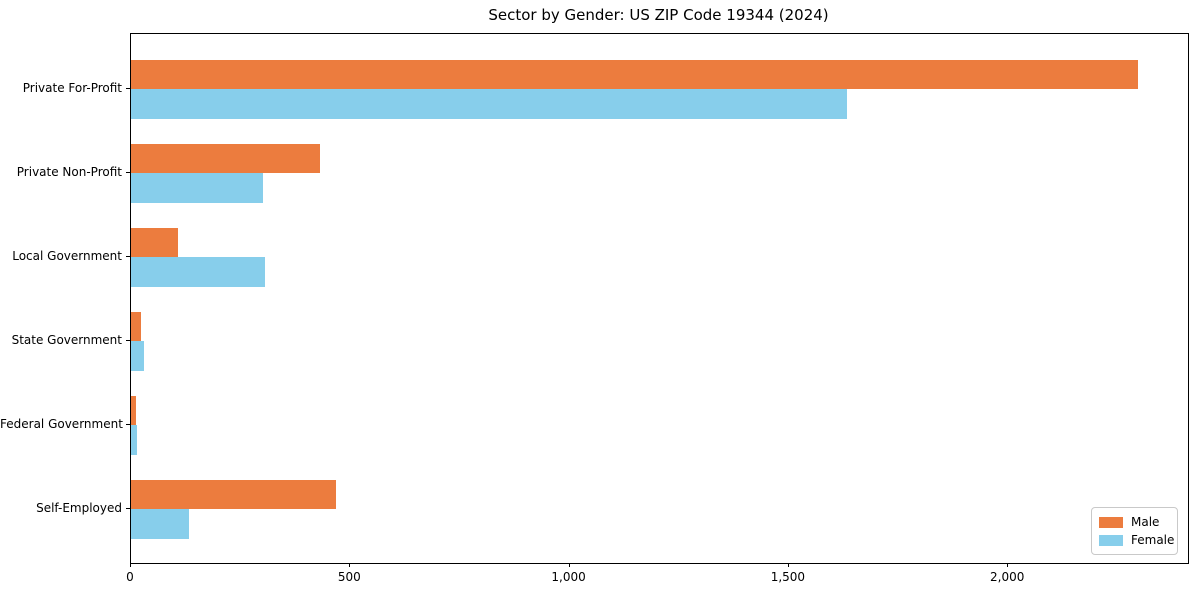  I want to click on x-tick-label: 0, so click(130, 577).